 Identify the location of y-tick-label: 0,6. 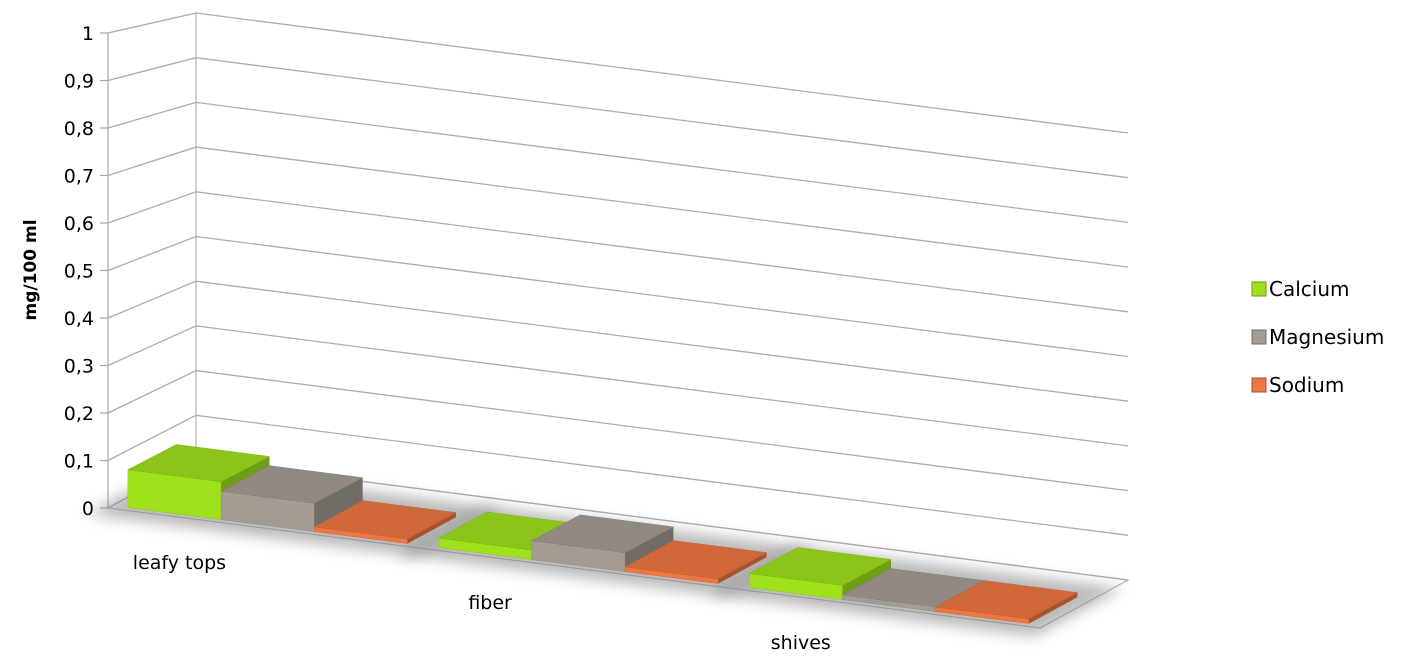
(79, 224).